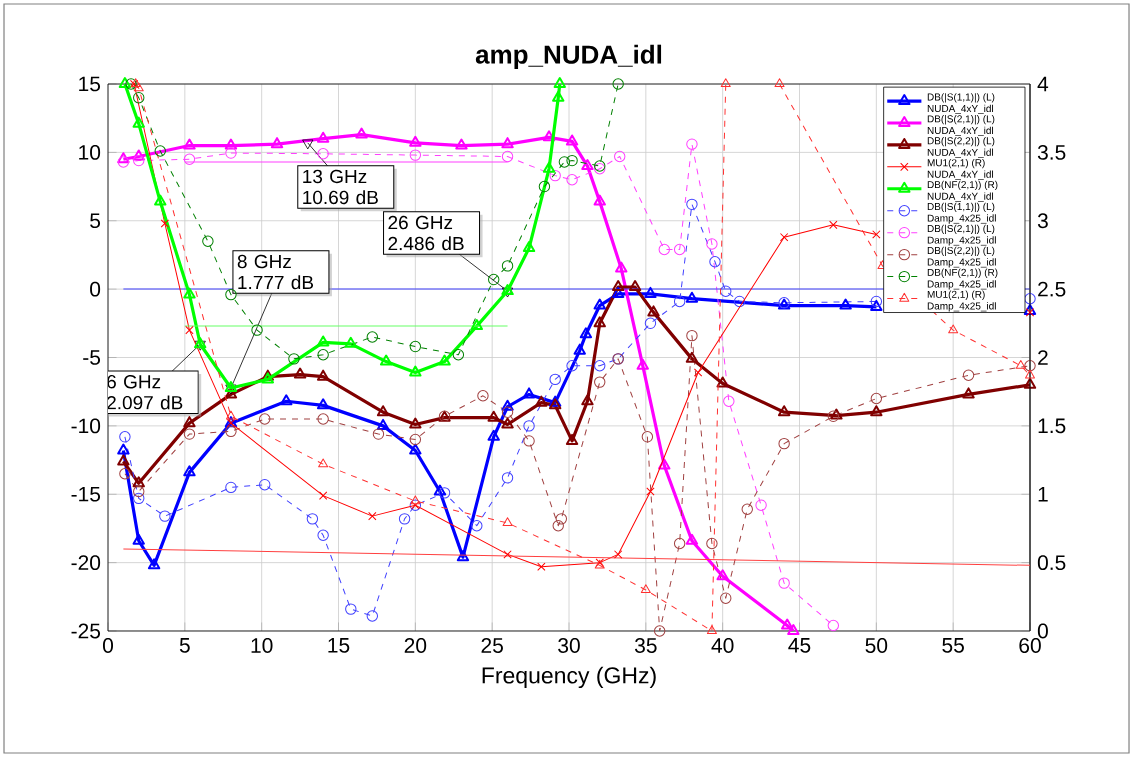 The width and height of the screenshot is (1133, 757). What do you see at coordinates (340, 187) in the screenshot?
I see `annotation: 13 GHz 10.69 dB` at bounding box center [340, 187].